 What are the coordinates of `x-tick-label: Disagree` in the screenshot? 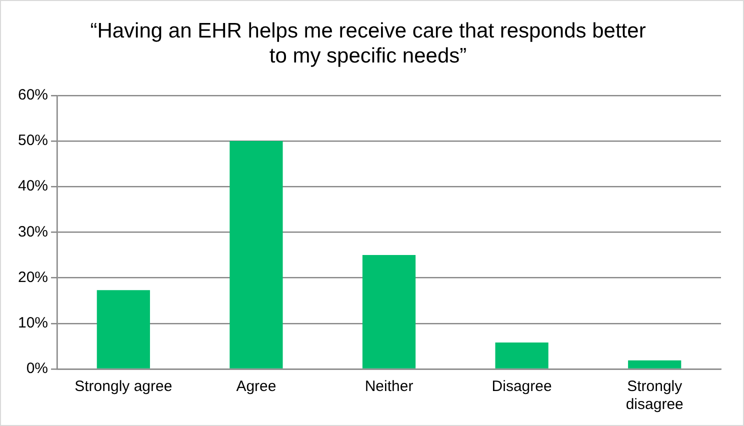 It's located at (522, 387).